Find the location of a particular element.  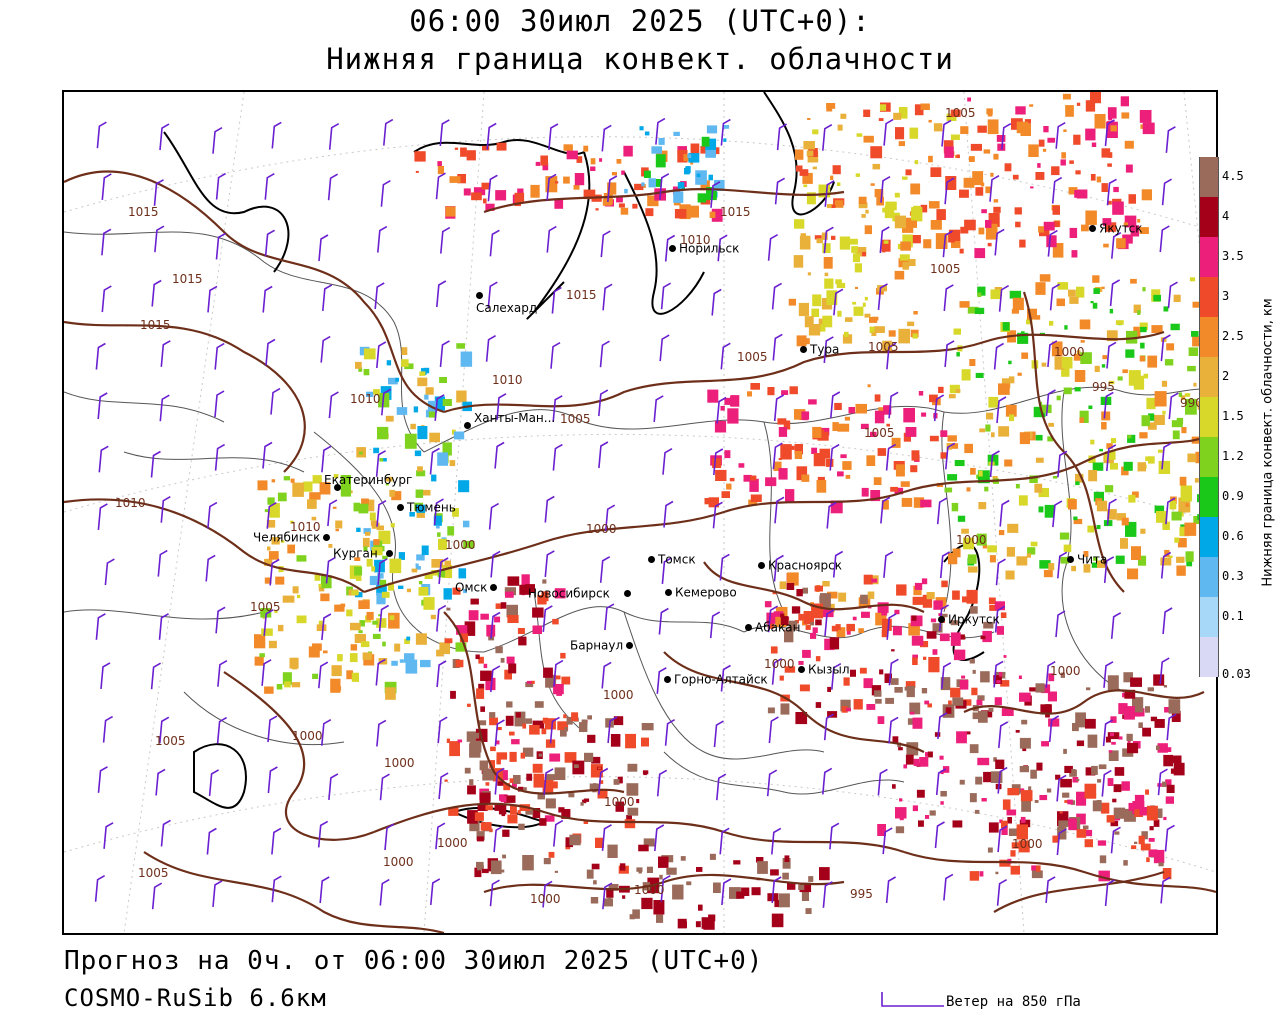

legend-tick-label: 4 is located at coordinates (1226, 216).